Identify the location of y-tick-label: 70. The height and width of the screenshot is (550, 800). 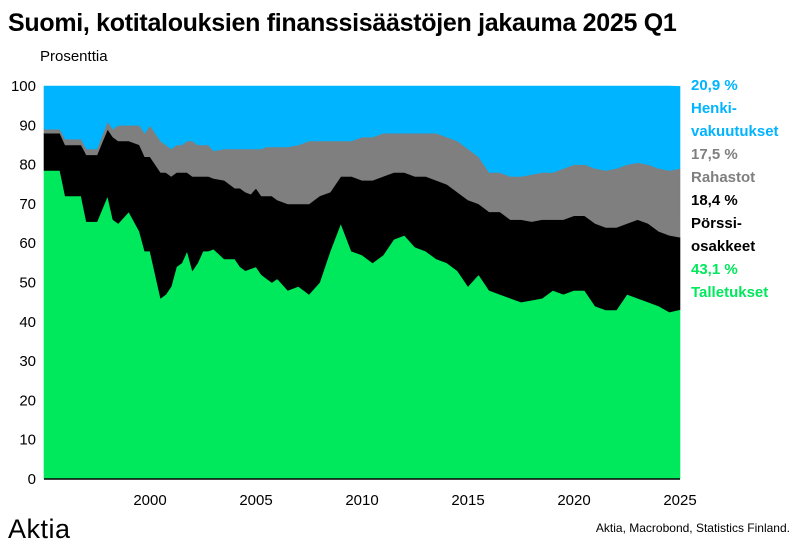
(27, 204).